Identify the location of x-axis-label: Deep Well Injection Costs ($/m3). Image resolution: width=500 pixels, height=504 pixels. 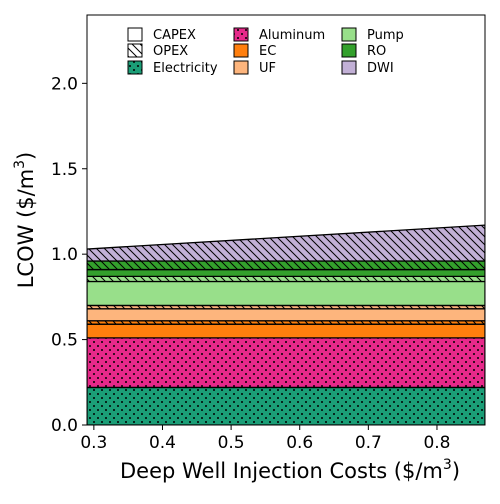
(290, 470).